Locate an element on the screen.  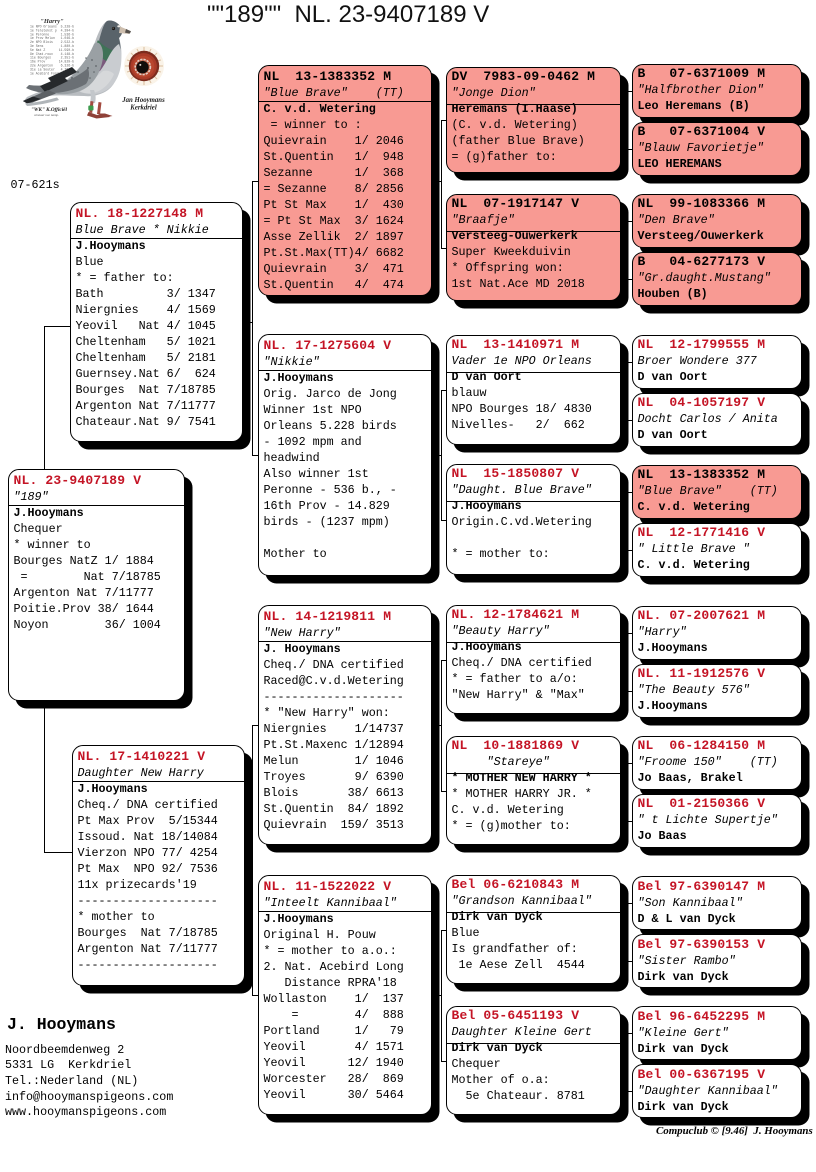
svg-text: 6.326-b is located at coordinates (67, 66).